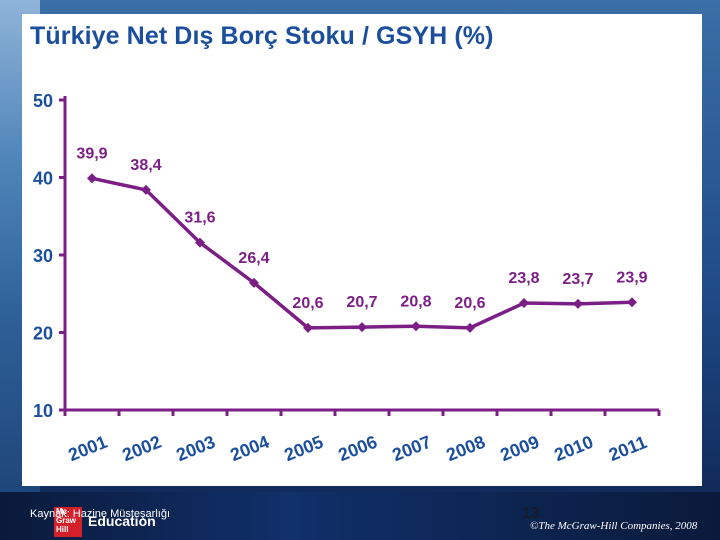 The height and width of the screenshot is (540, 720). I want to click on data-label: 20,7, so click(361, 302).